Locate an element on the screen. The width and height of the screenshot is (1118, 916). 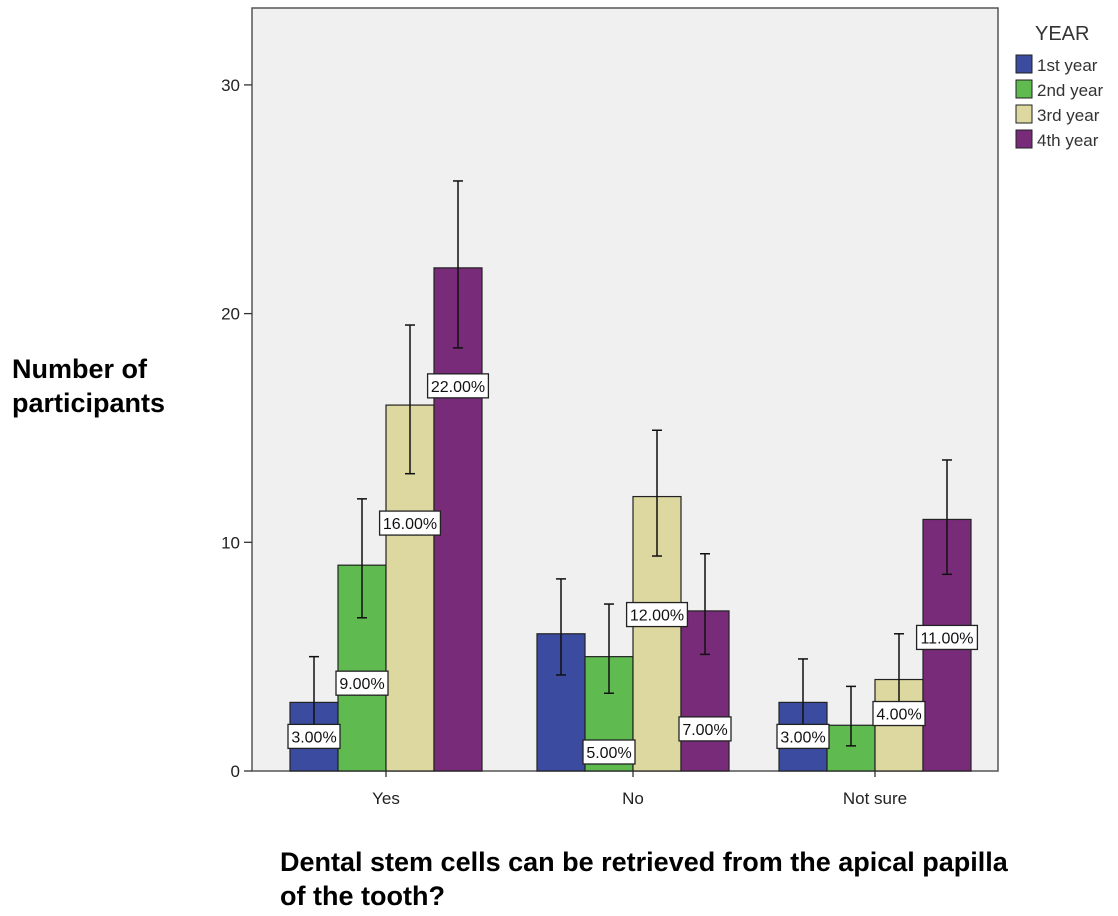
data-label-text: 7.00% is located at coordinates (704, 730).